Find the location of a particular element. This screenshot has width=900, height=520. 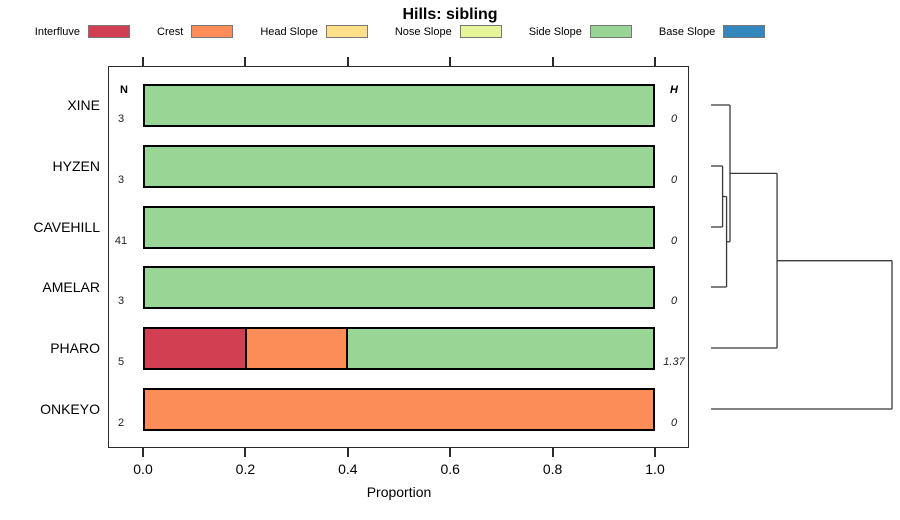

bar-xine is located at coordinates (399, 105).